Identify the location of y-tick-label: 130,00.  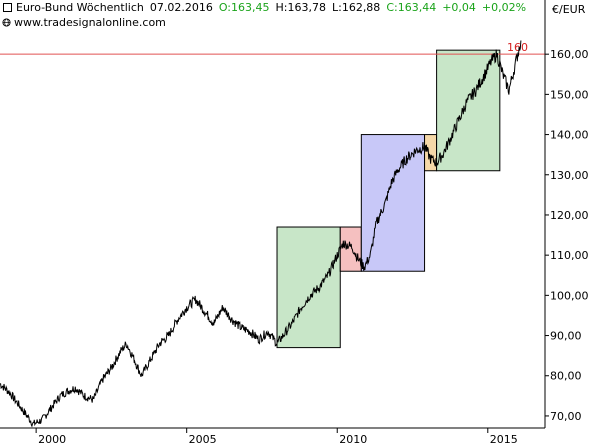
(569, 175).